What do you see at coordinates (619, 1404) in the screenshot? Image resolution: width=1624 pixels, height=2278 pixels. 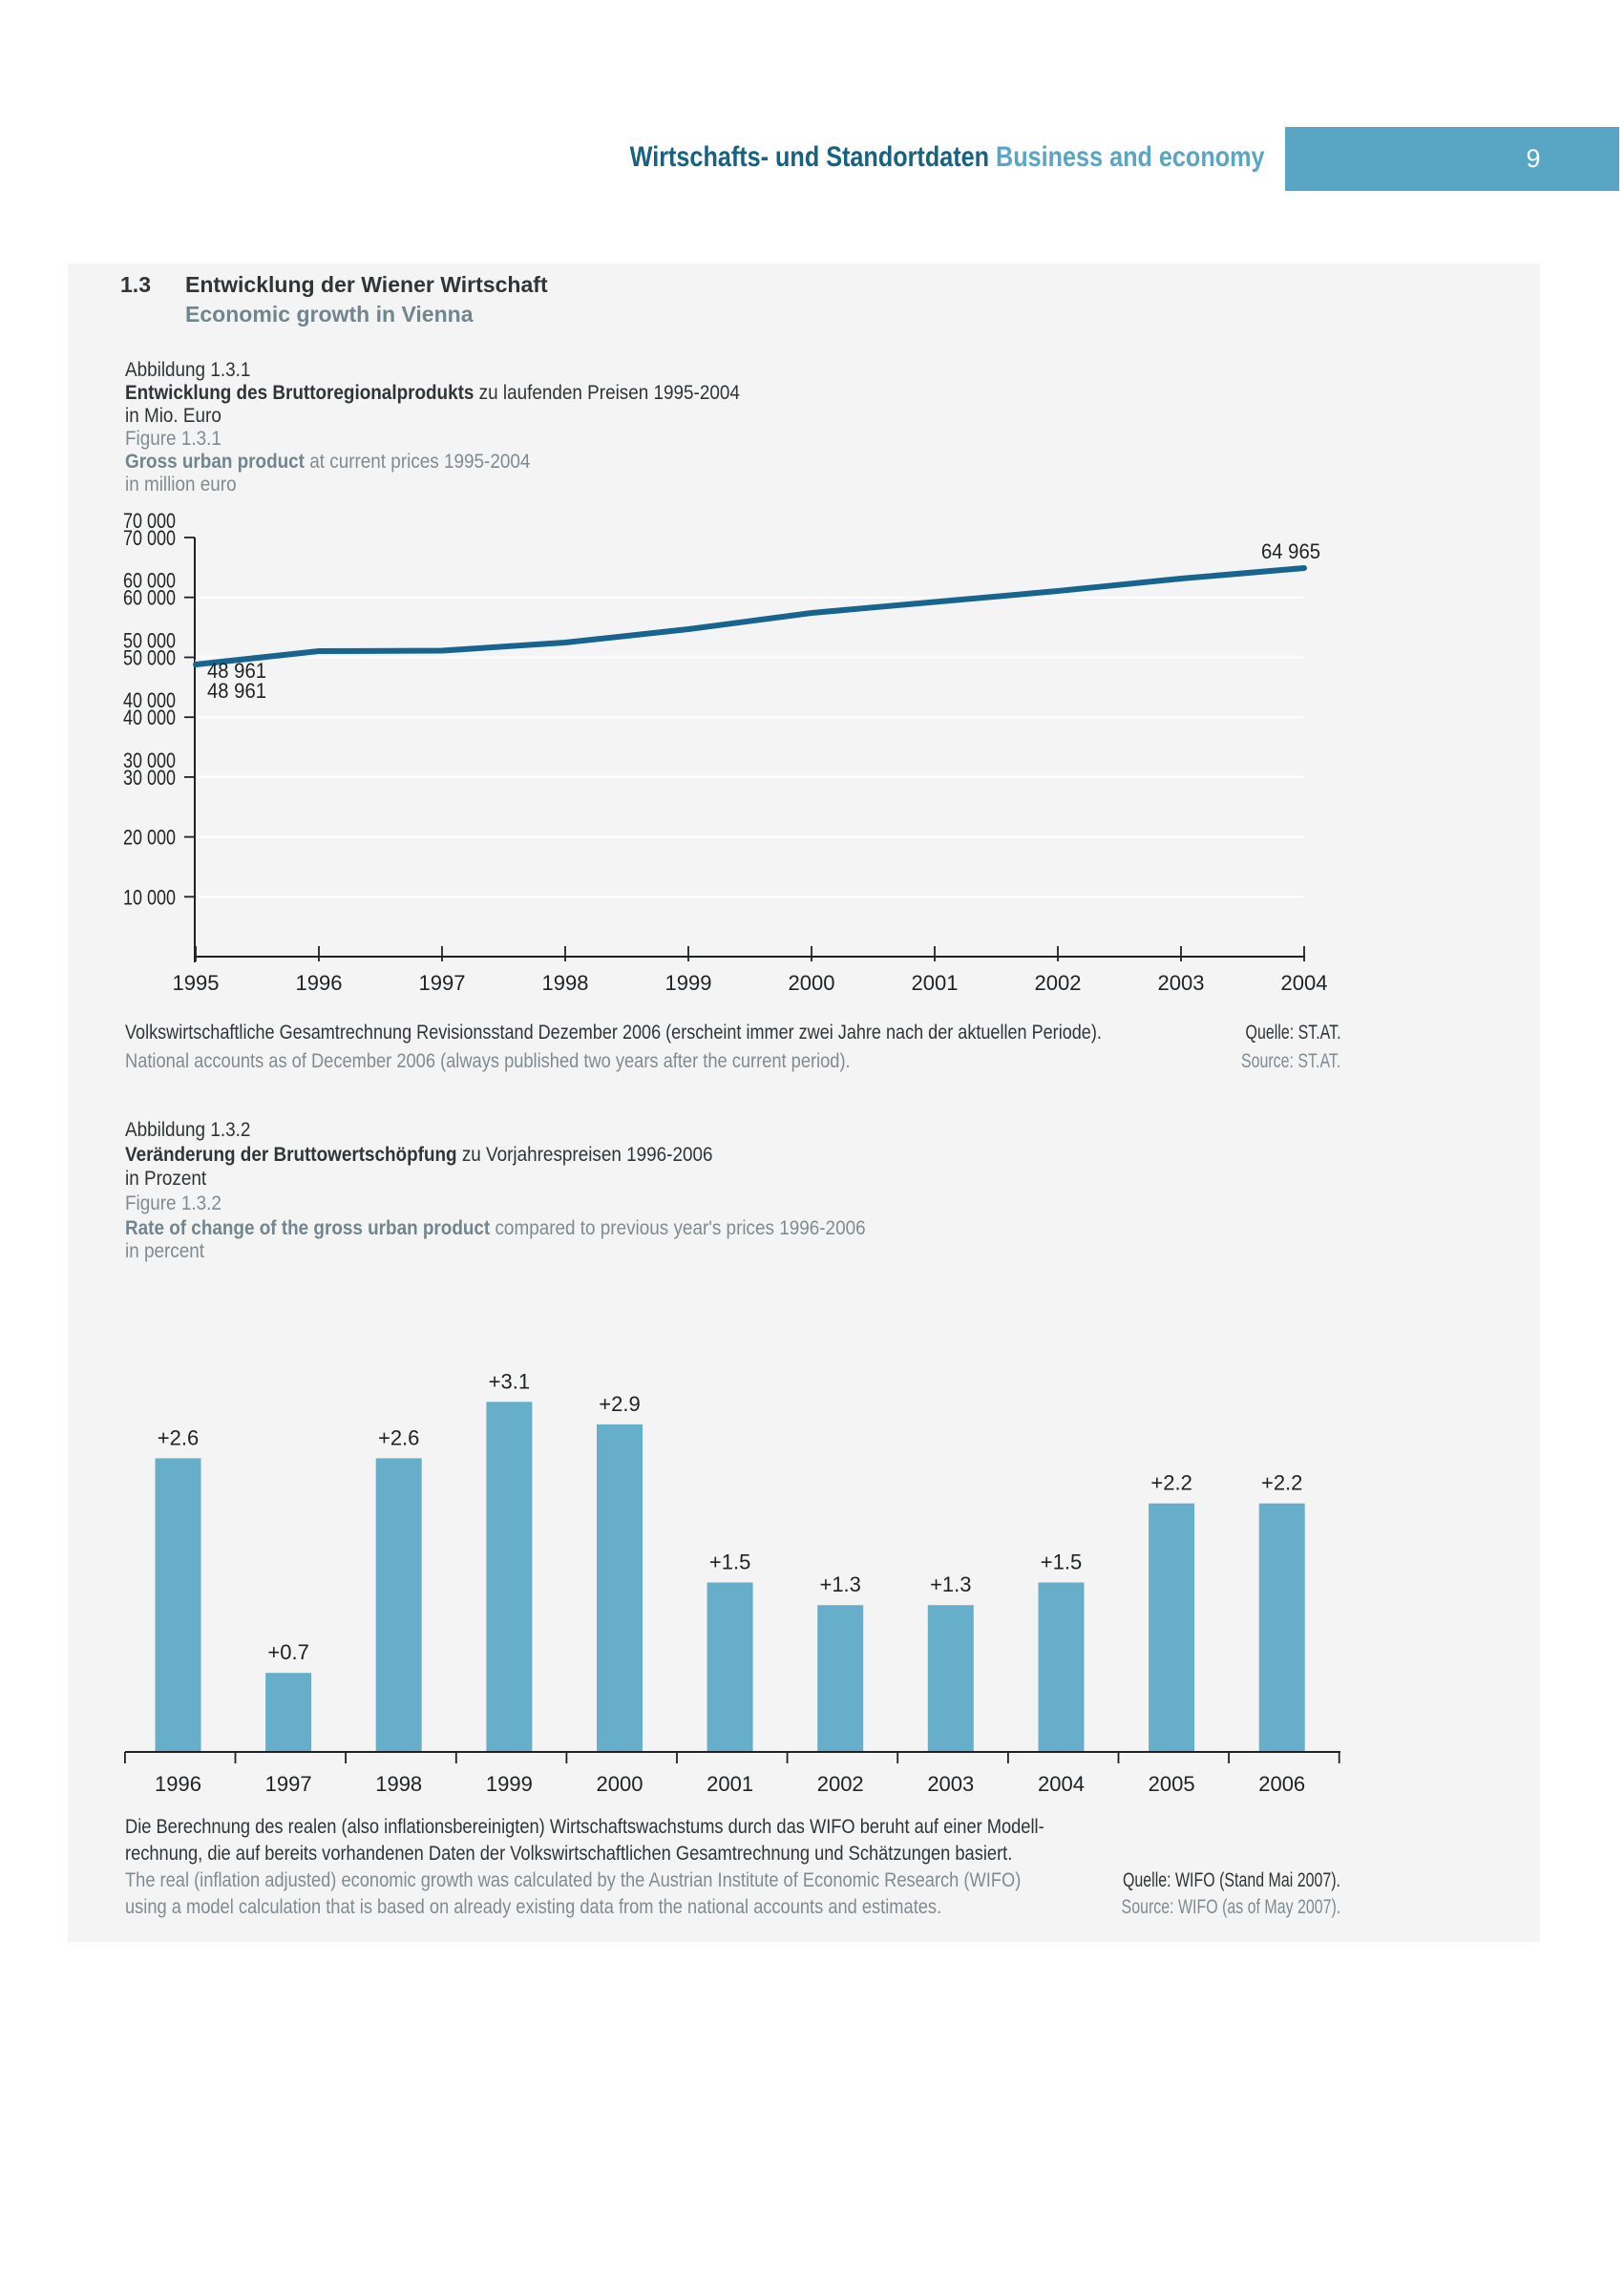 I see `svg-text: +2.9` at bounding box center [619, 1404].